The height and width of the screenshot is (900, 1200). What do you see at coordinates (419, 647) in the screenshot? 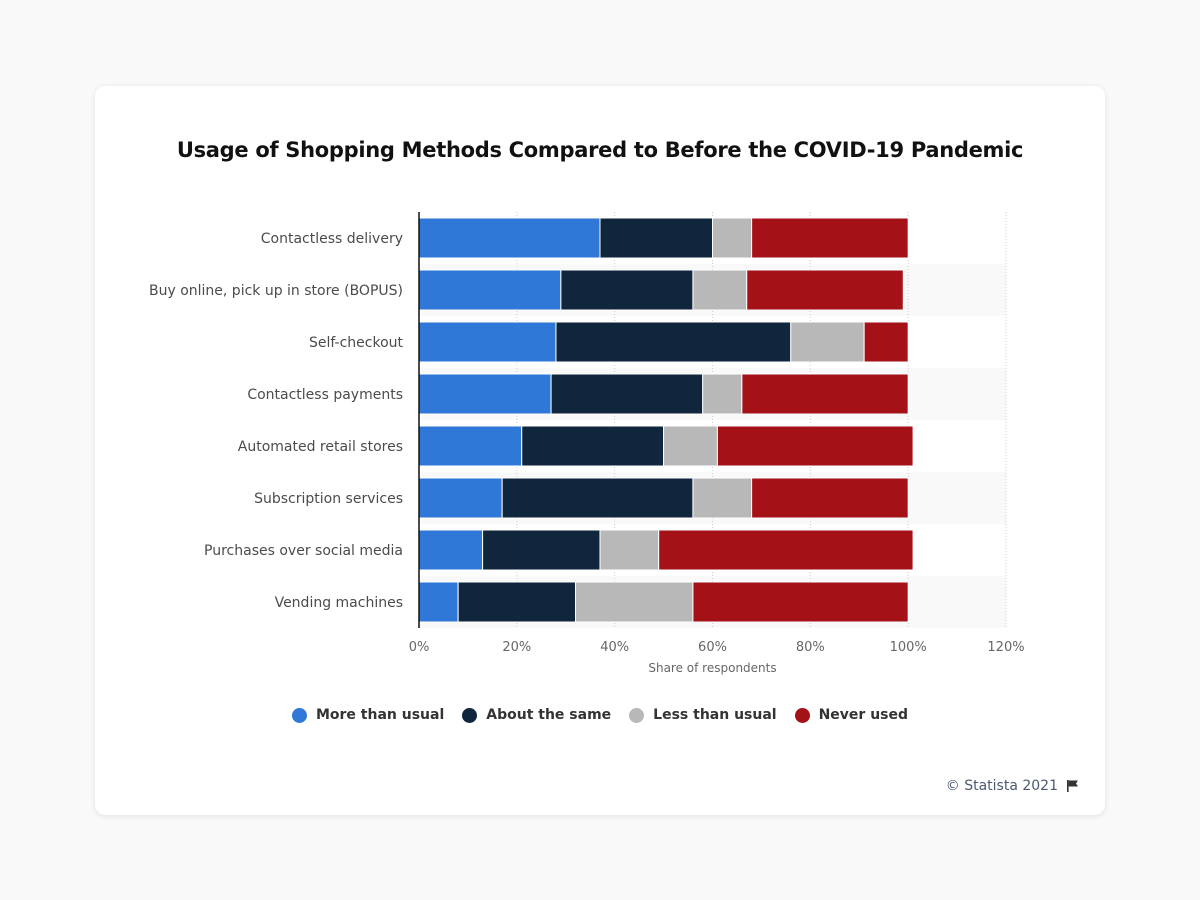
I see `x-tick-label: 0%` at bounding box center [419, 647].